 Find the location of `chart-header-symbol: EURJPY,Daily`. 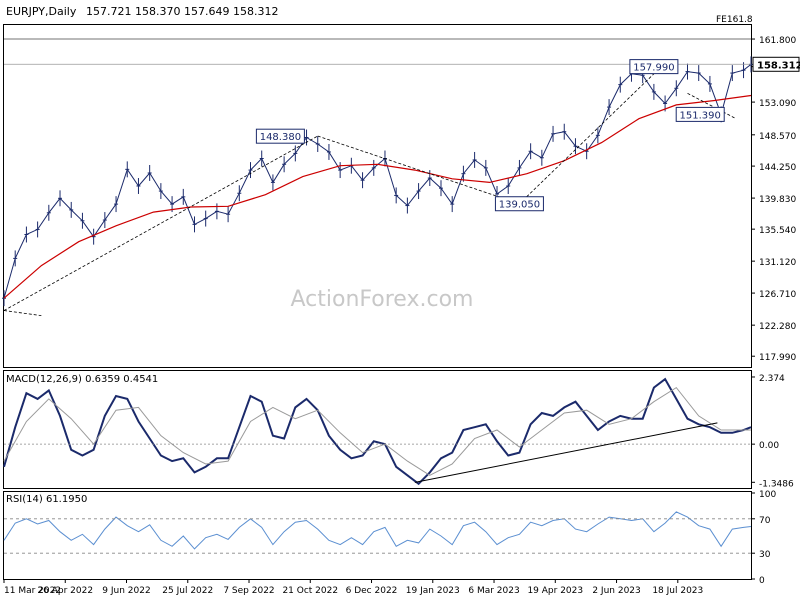

chart-header-symbol: EURJPY,Daily is located at coordinates (41, 11).